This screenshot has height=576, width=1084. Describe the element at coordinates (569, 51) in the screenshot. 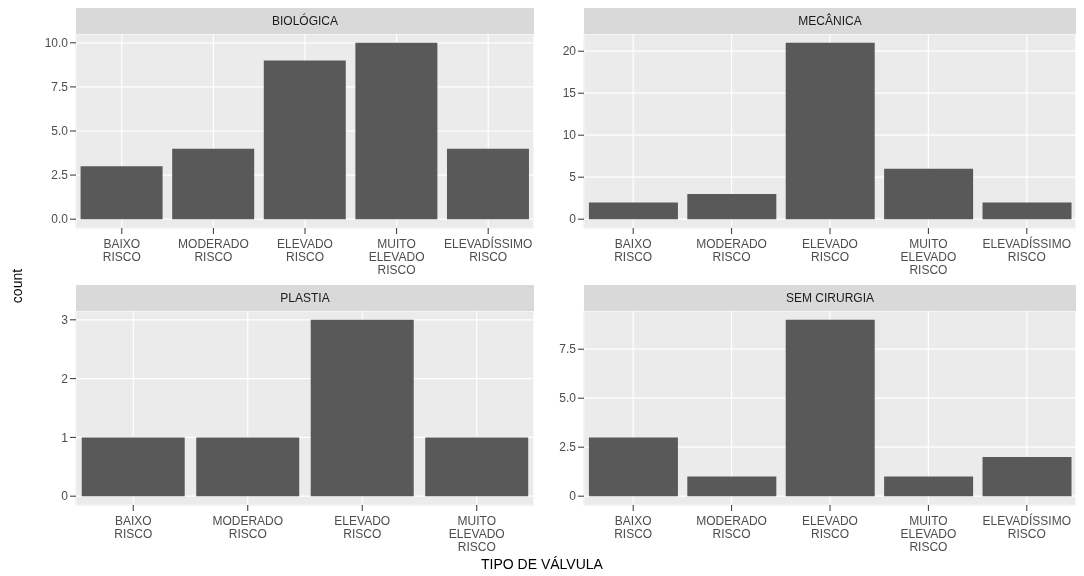

I see `y-tick-label: 20` at that location.